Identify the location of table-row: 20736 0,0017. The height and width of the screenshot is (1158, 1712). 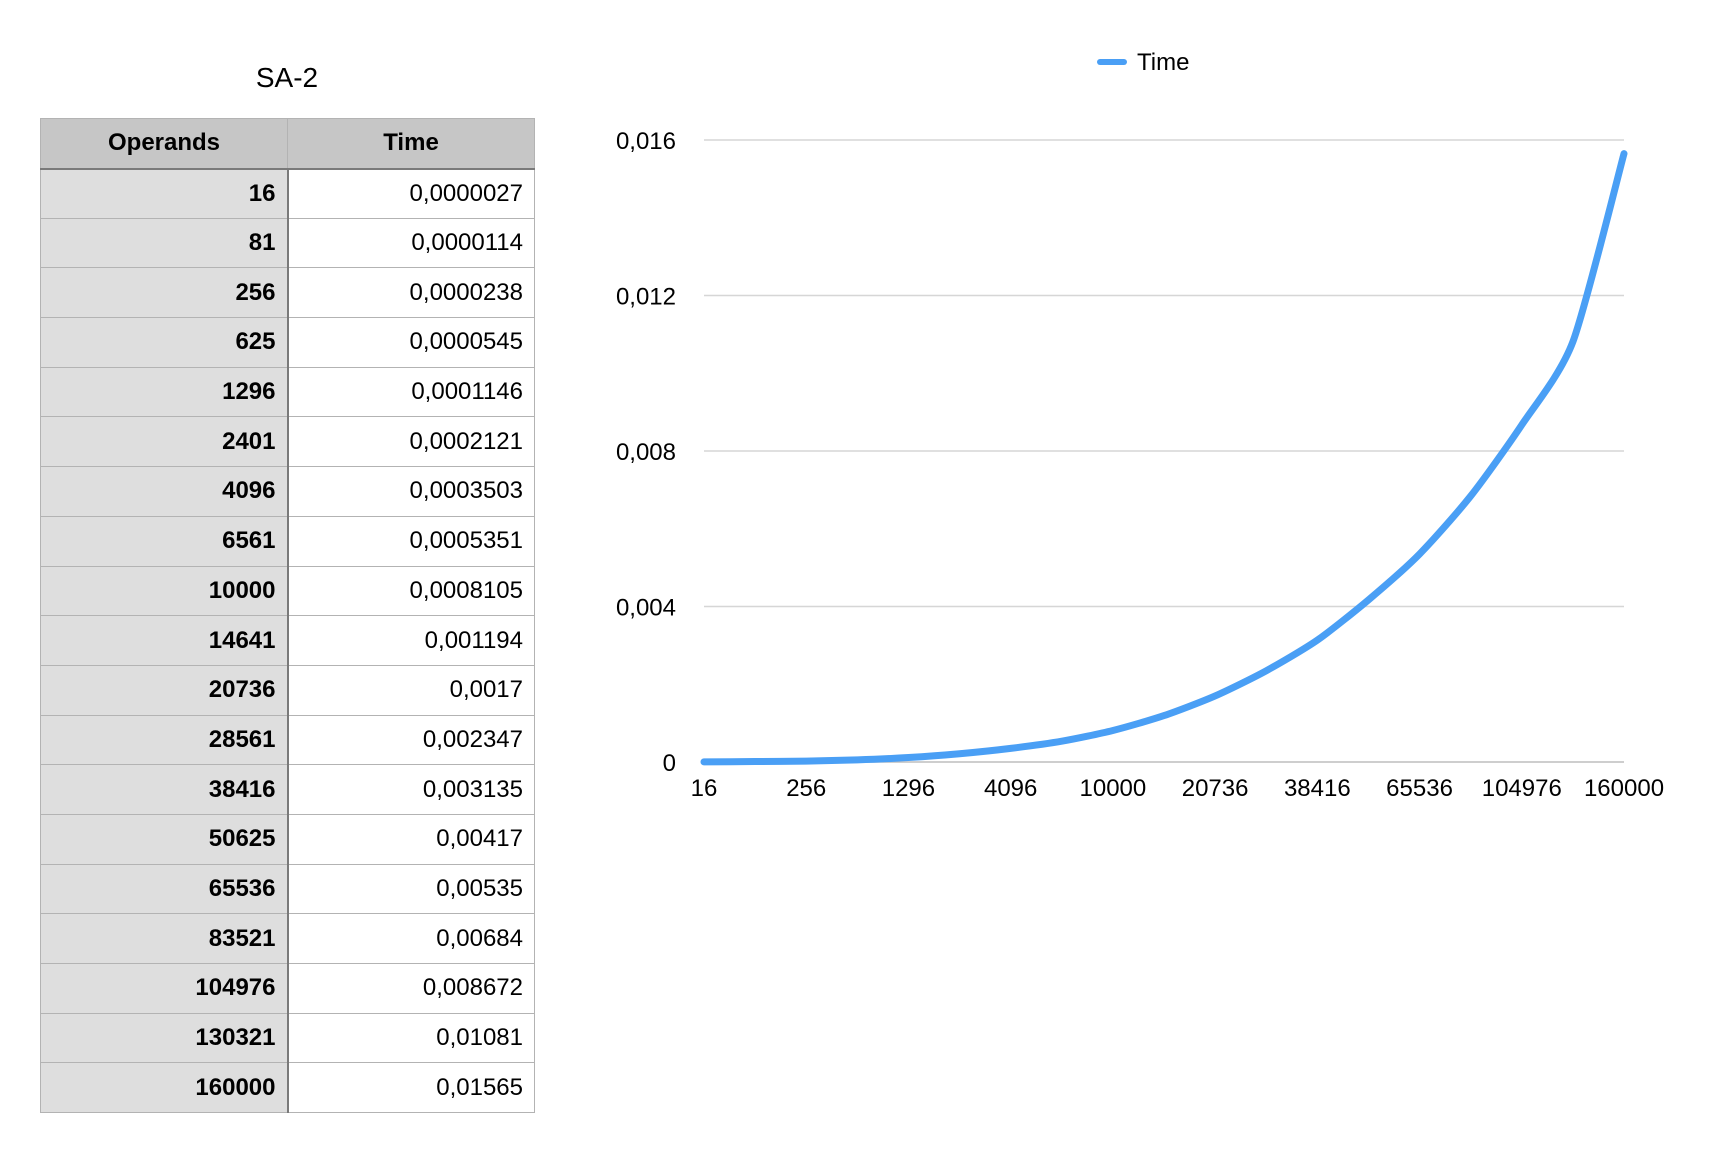
(287, 690).